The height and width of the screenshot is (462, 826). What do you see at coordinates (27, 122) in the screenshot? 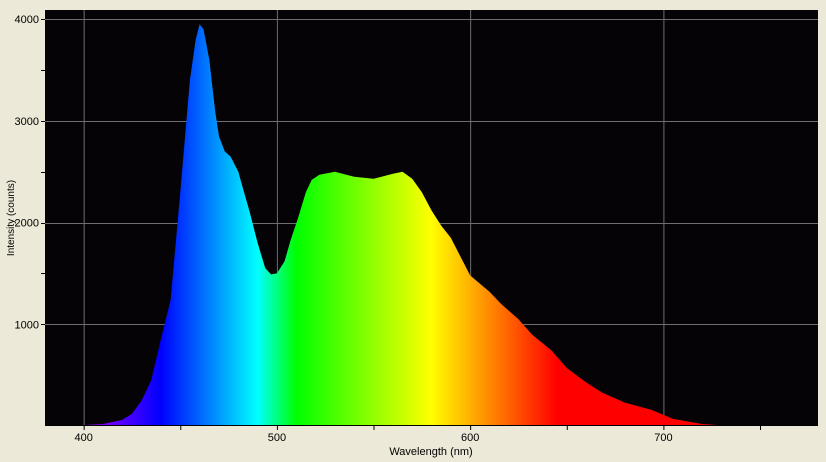
I see `y-tick-label: 3000` at bounding box center [27, 122].